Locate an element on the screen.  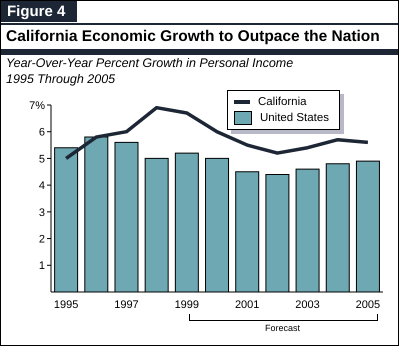
y-tick-label: 2 is located at coordinates (41, 239).